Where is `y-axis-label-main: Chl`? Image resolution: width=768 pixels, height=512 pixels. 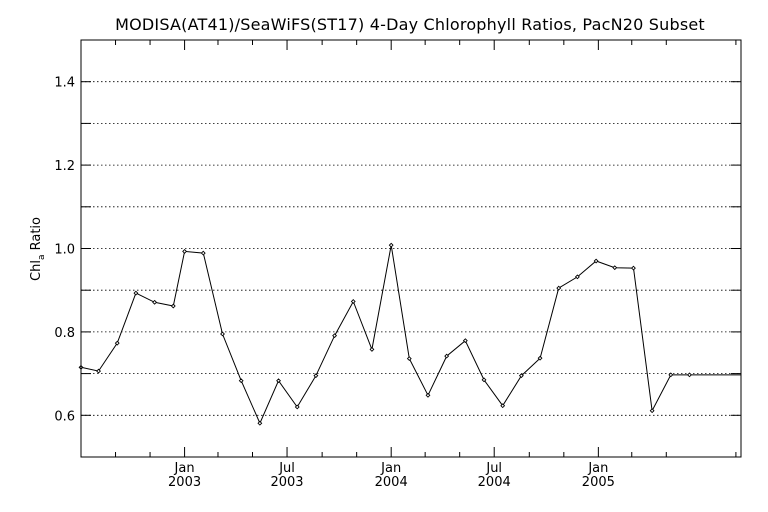 y-axis-label-main: Chl is located at coordinates (36, 270).